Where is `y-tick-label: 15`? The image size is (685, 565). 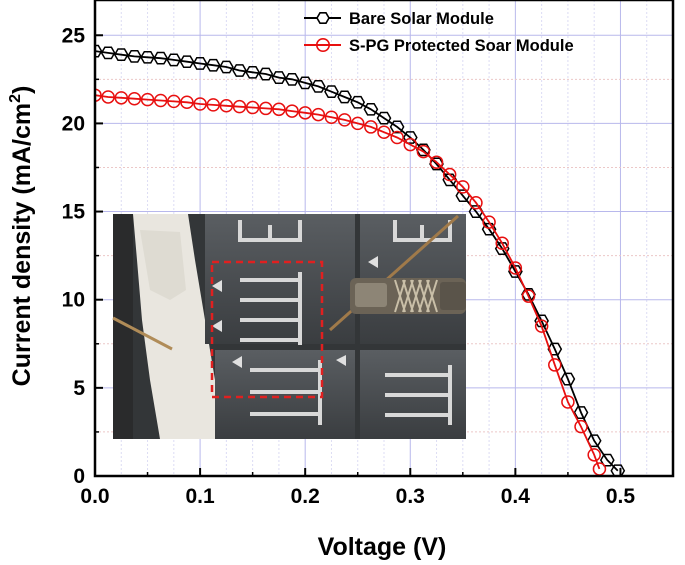
y-tick-label: 15 is located at coordinates (74, 212).